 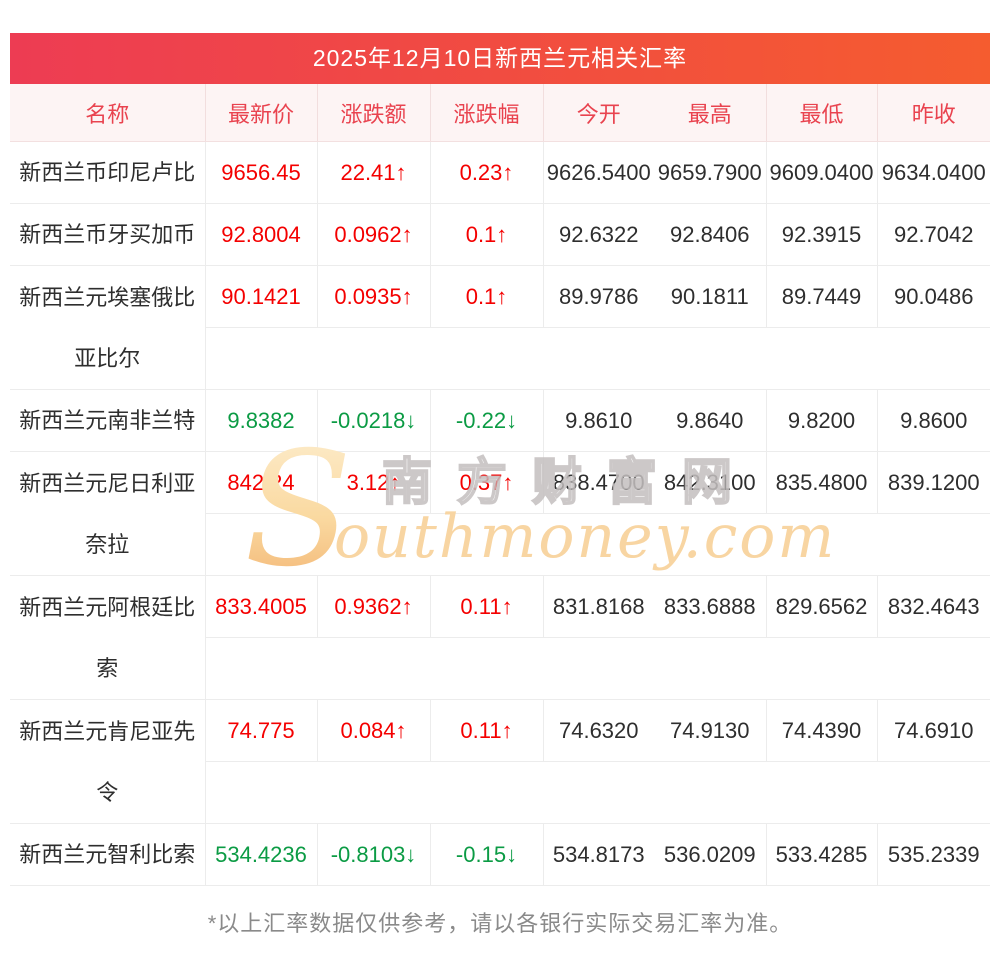 What do you see at coordinates (598, 482) in the screenshot?
I see `cell-open: 838.4700` at bounding box center [598, 482].